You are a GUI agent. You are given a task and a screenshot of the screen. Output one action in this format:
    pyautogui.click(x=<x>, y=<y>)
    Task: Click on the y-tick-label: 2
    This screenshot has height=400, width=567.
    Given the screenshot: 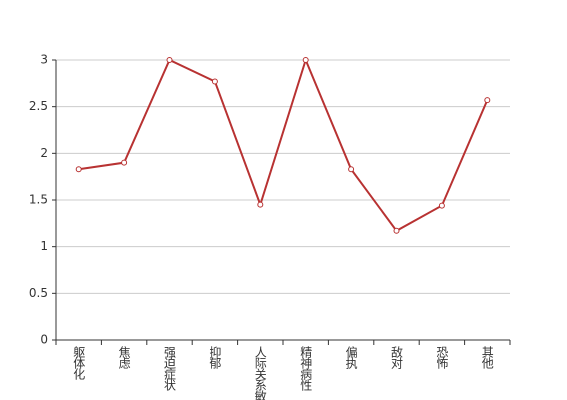 What is the action you would take?
    pyautogui.click(x=44, y=153)
    